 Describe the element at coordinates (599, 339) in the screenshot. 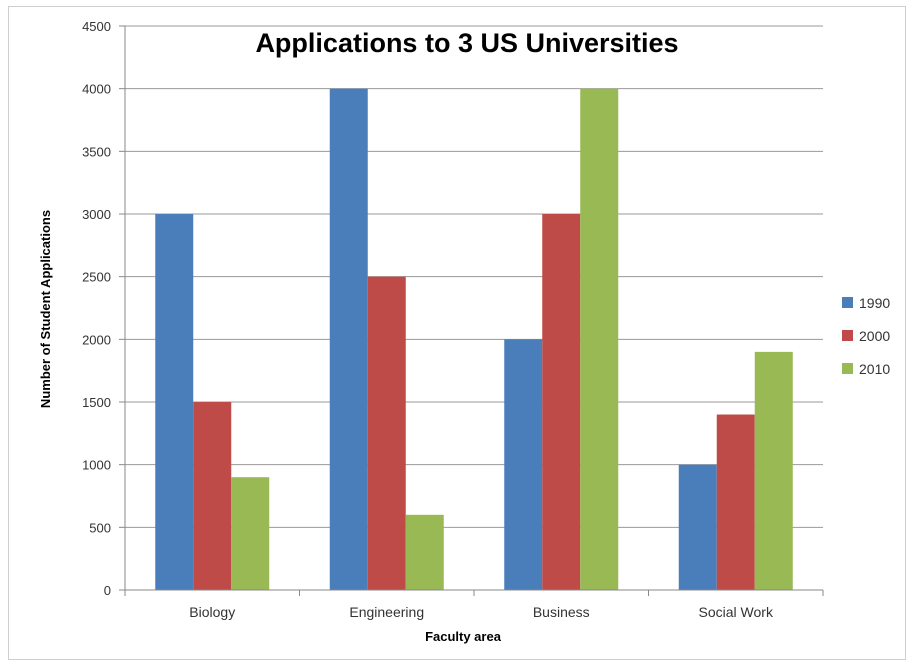

I see `bar-2010-business` at that location.